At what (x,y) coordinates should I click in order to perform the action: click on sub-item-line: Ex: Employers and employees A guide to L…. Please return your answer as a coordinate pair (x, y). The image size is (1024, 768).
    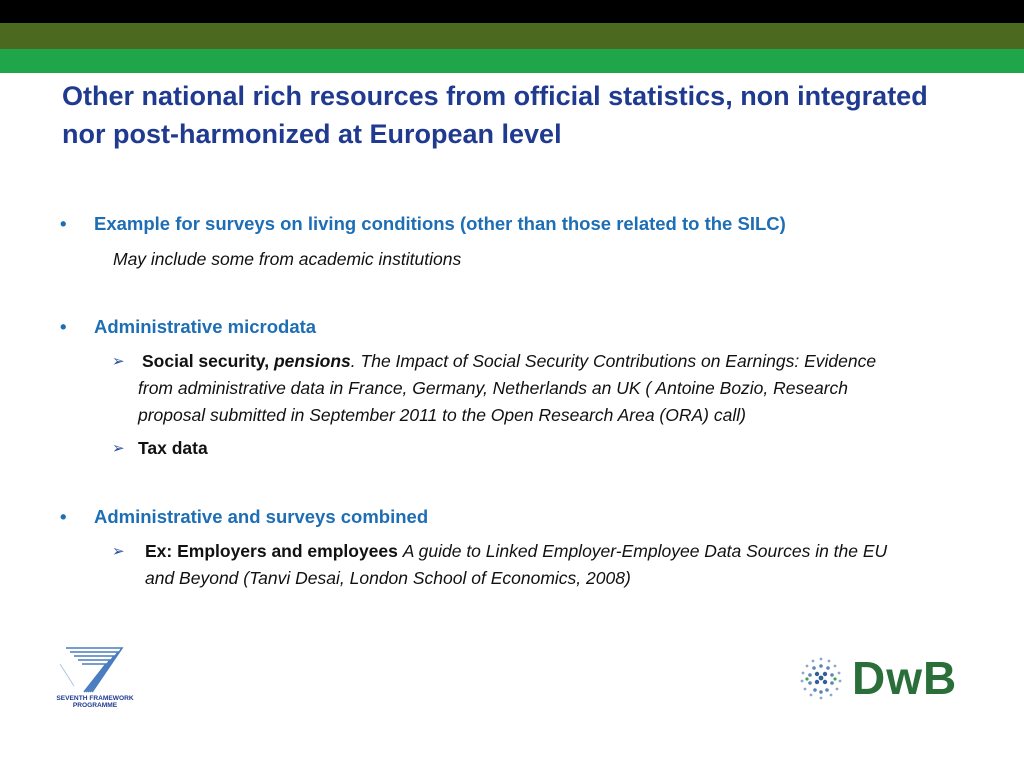
    Looking at the image, I should click on (516, 551).